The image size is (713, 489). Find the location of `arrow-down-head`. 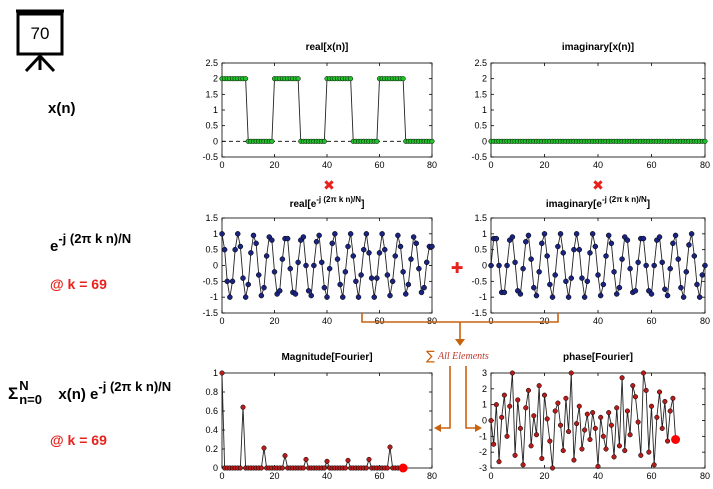

arrow-down-head is located at coordinates (460, 342).